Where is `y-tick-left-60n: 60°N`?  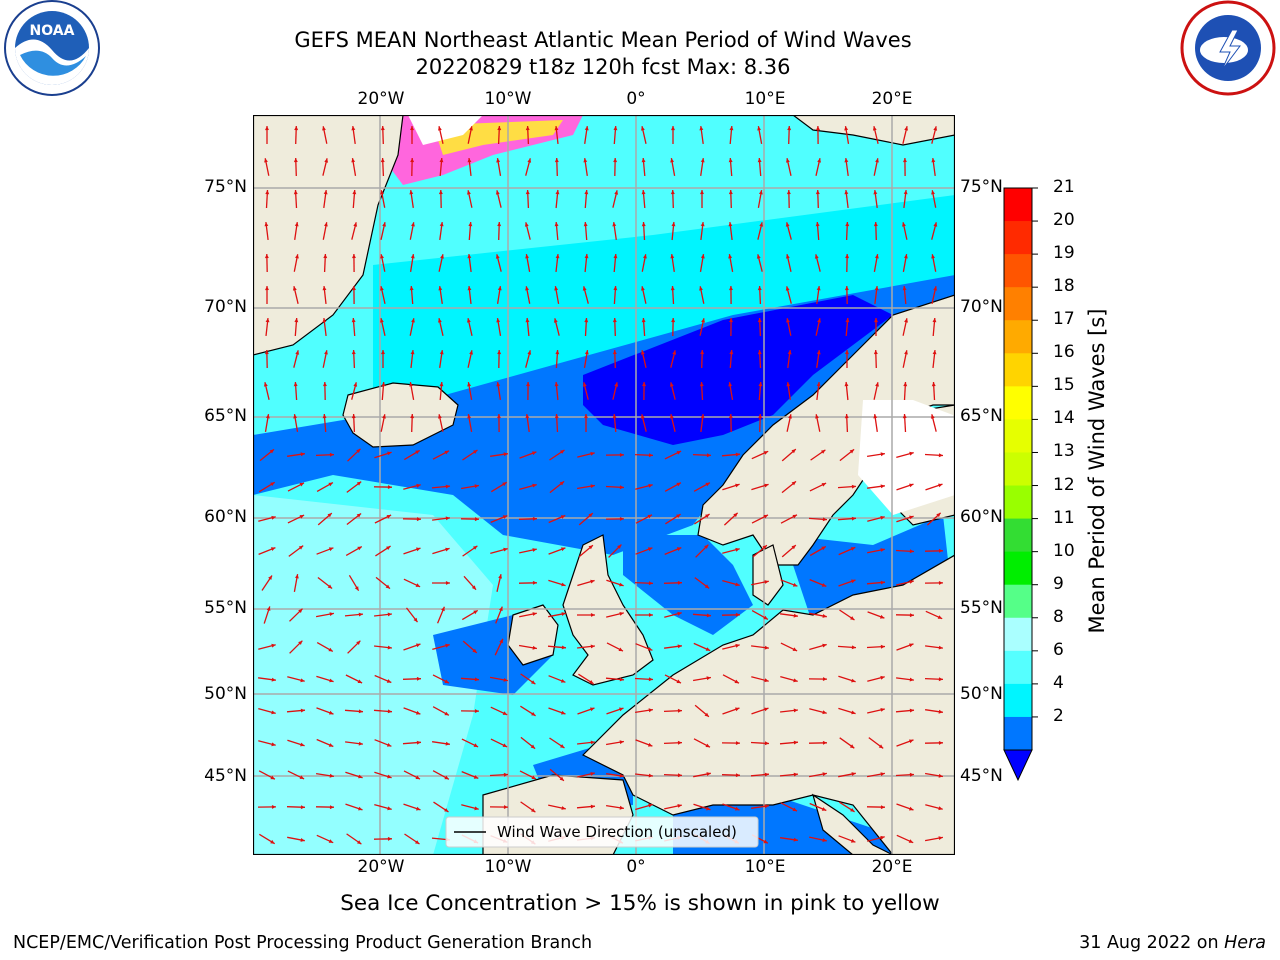
y-tick-left-60n: 60°N is located at coordinates (225, 517).